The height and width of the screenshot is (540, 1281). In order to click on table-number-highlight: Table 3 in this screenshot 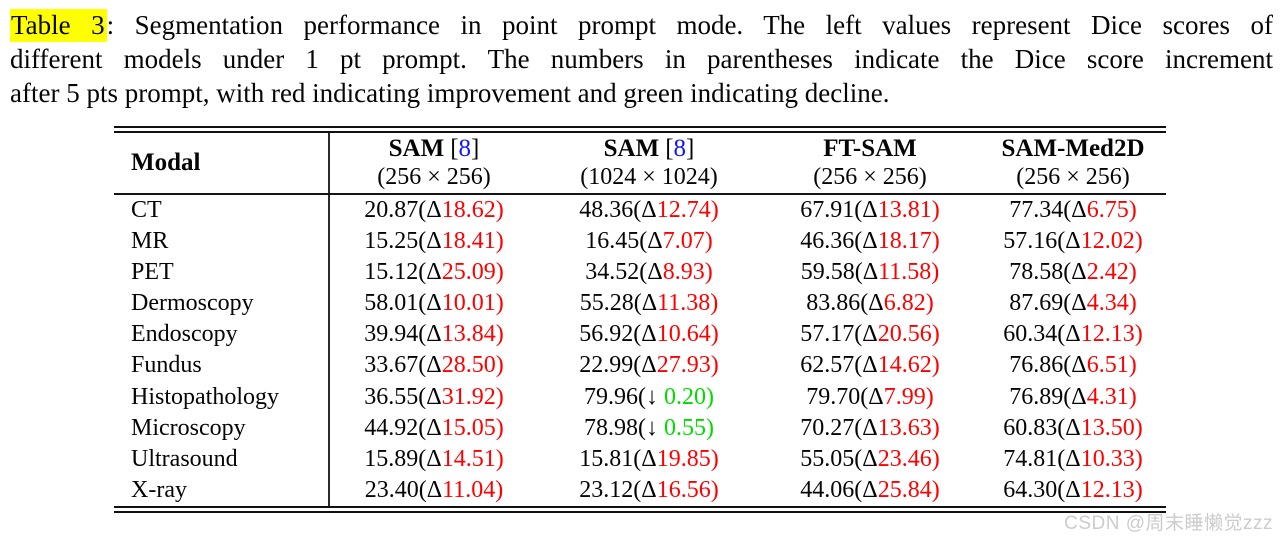, I will do `click(58, 25)`.